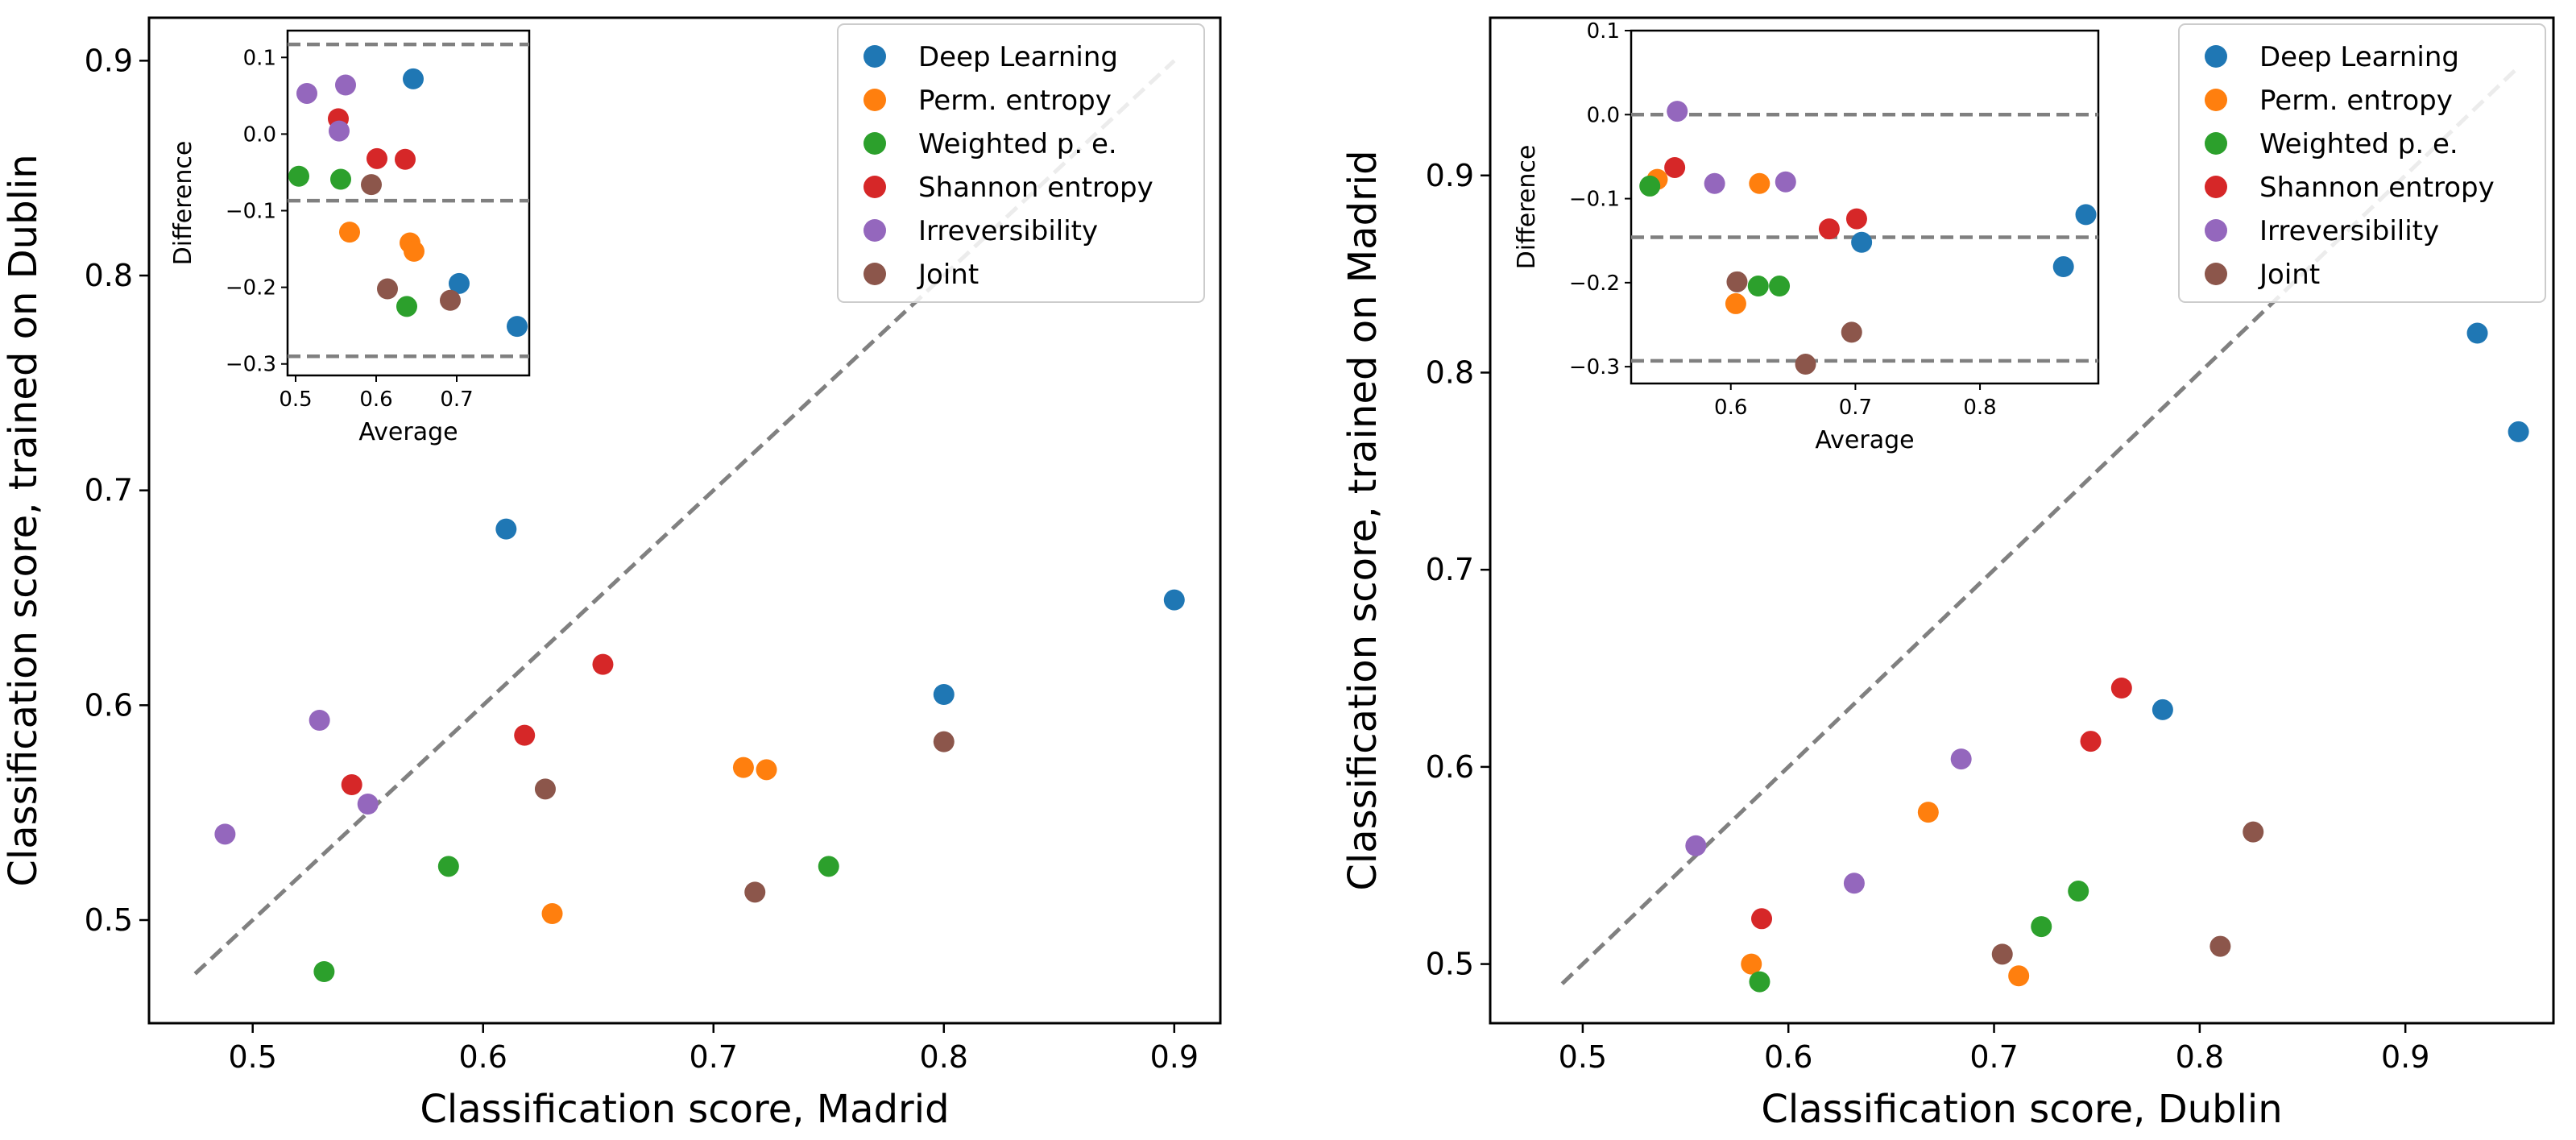 Image resolution: width=2576 pixels, height=1140 pixels. I want to click on left-legend-box, so click(1021, 163).